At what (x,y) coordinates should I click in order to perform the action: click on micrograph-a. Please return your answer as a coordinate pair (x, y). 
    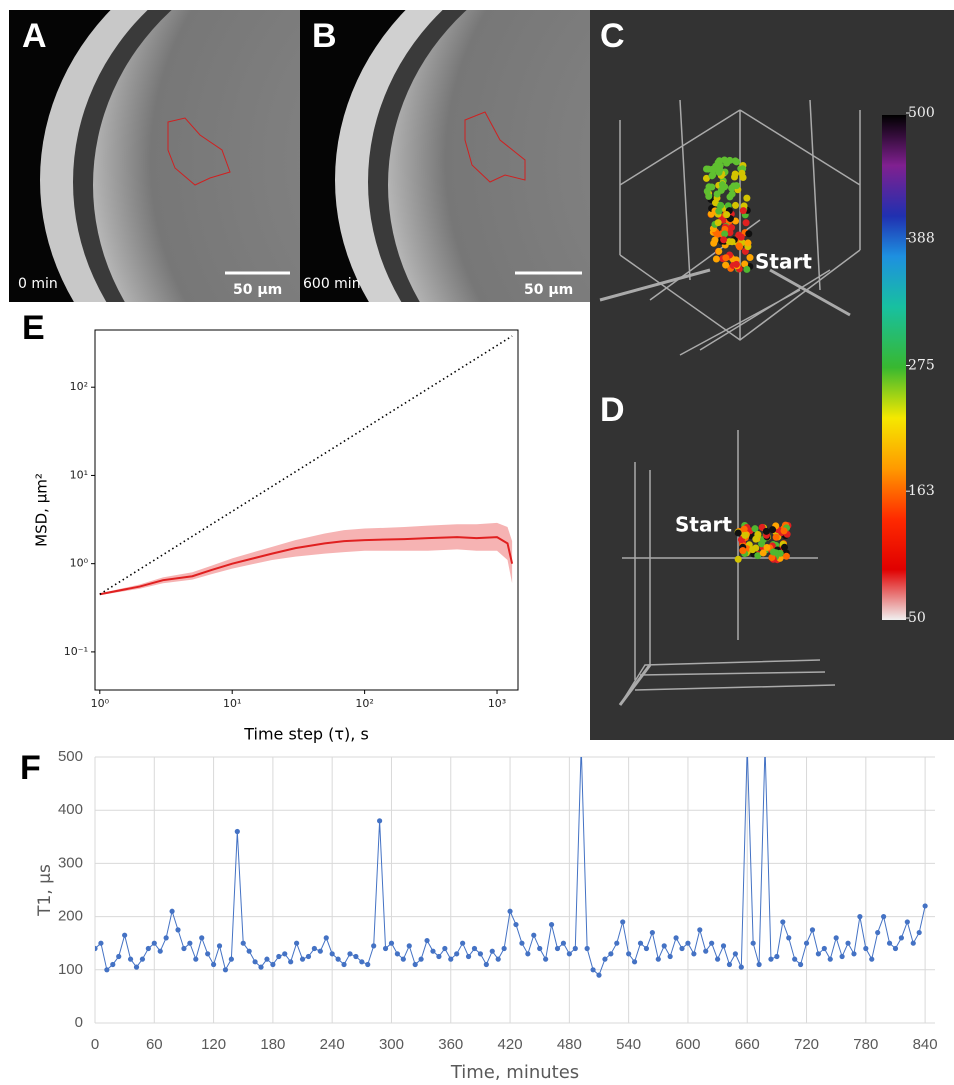
    Looking at the image, I should click on (154, 156).